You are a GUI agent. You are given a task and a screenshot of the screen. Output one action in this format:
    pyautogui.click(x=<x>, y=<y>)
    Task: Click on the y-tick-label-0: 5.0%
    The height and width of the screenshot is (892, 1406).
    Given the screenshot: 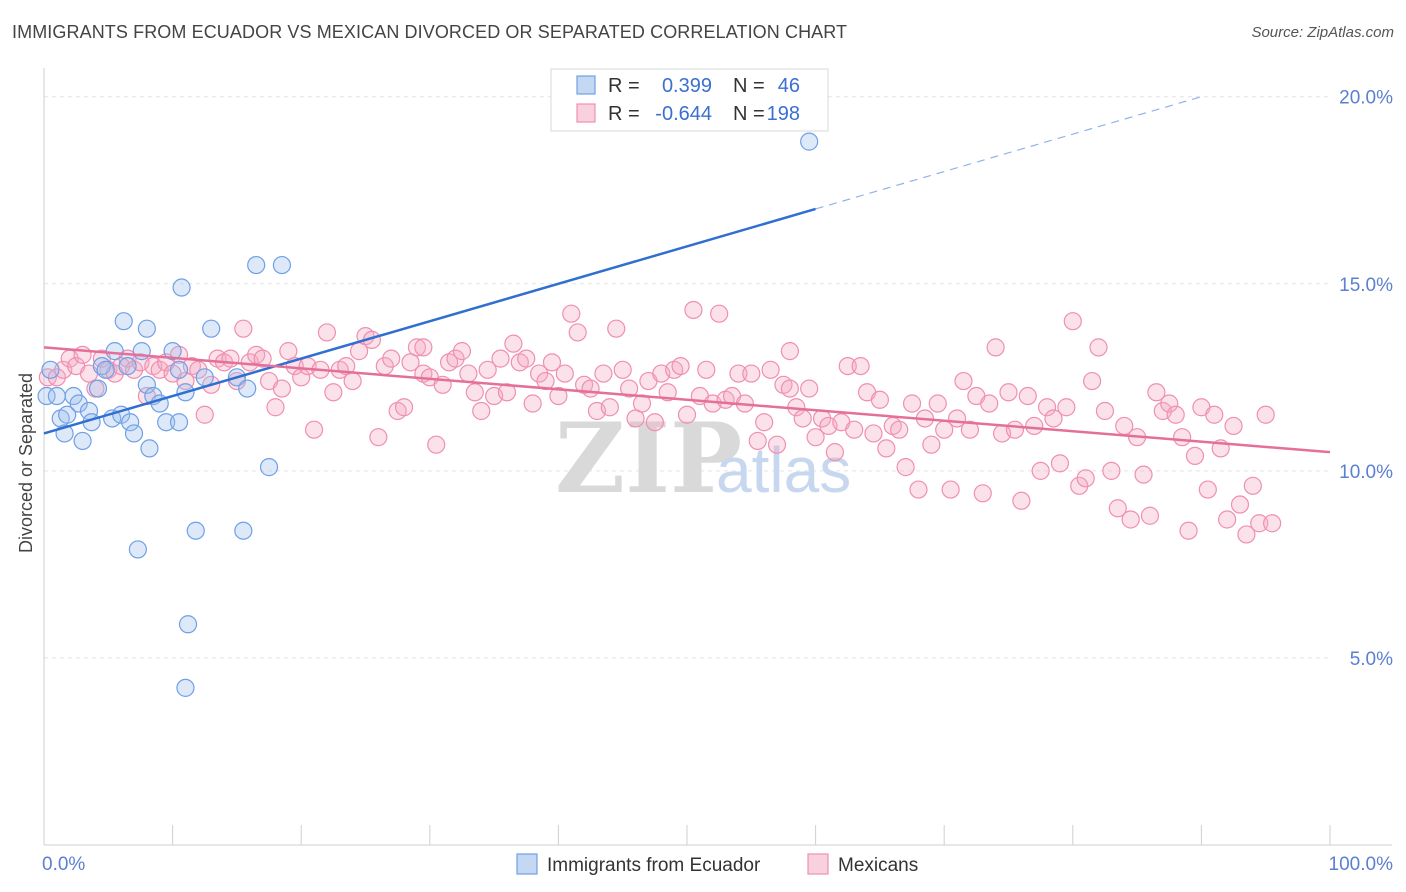 What is the action you would take?
    pyautogui.click(x=1371, y=659)
    